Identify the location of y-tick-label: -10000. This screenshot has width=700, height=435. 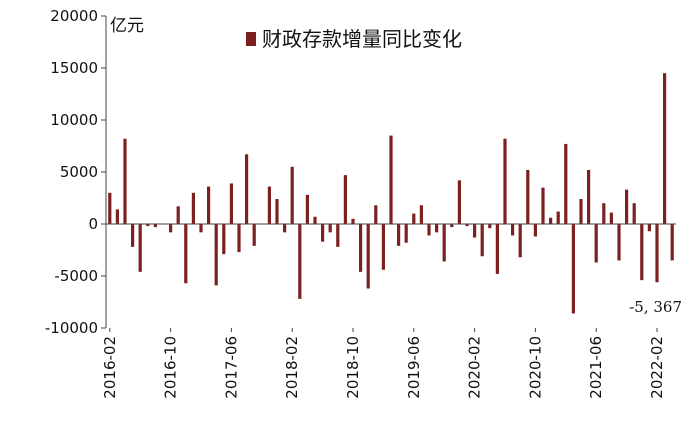
(71, 328).